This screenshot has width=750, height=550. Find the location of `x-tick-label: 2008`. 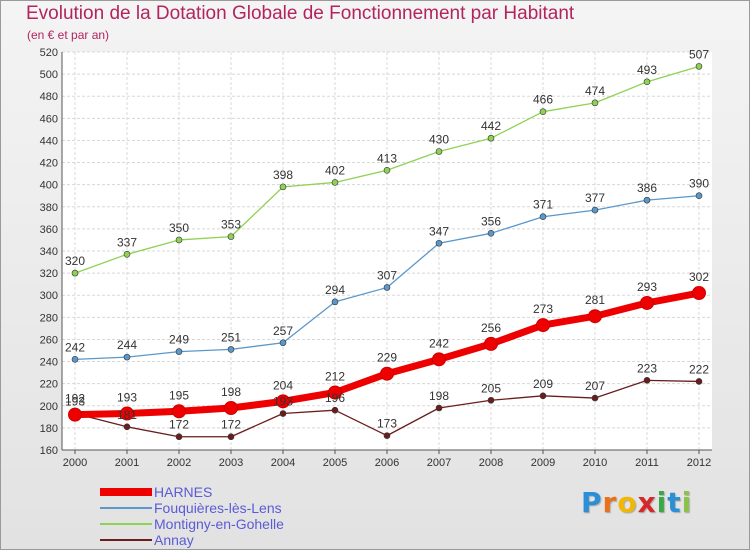

x-tick-label: 2008 is located at coordinates (491, 463).